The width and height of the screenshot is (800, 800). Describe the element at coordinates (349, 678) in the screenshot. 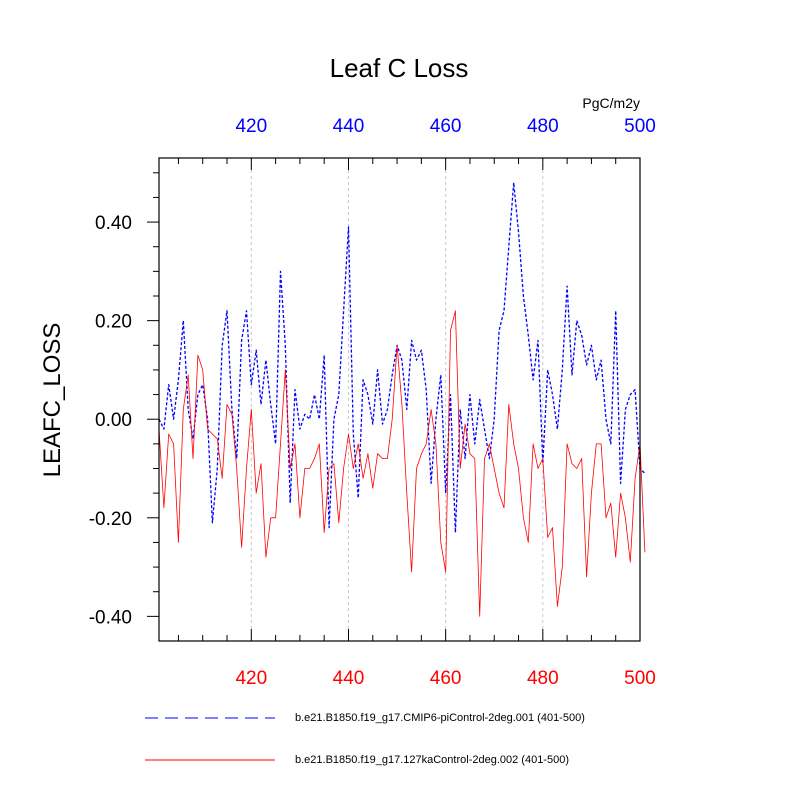

I see `x-tick-label-bottom-440: 440` at that location.